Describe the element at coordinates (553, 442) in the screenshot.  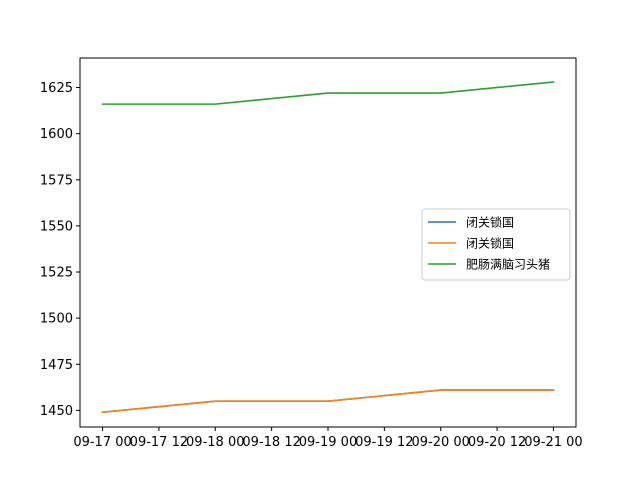
I see `x-tick-label: 09-21 00` at that location.